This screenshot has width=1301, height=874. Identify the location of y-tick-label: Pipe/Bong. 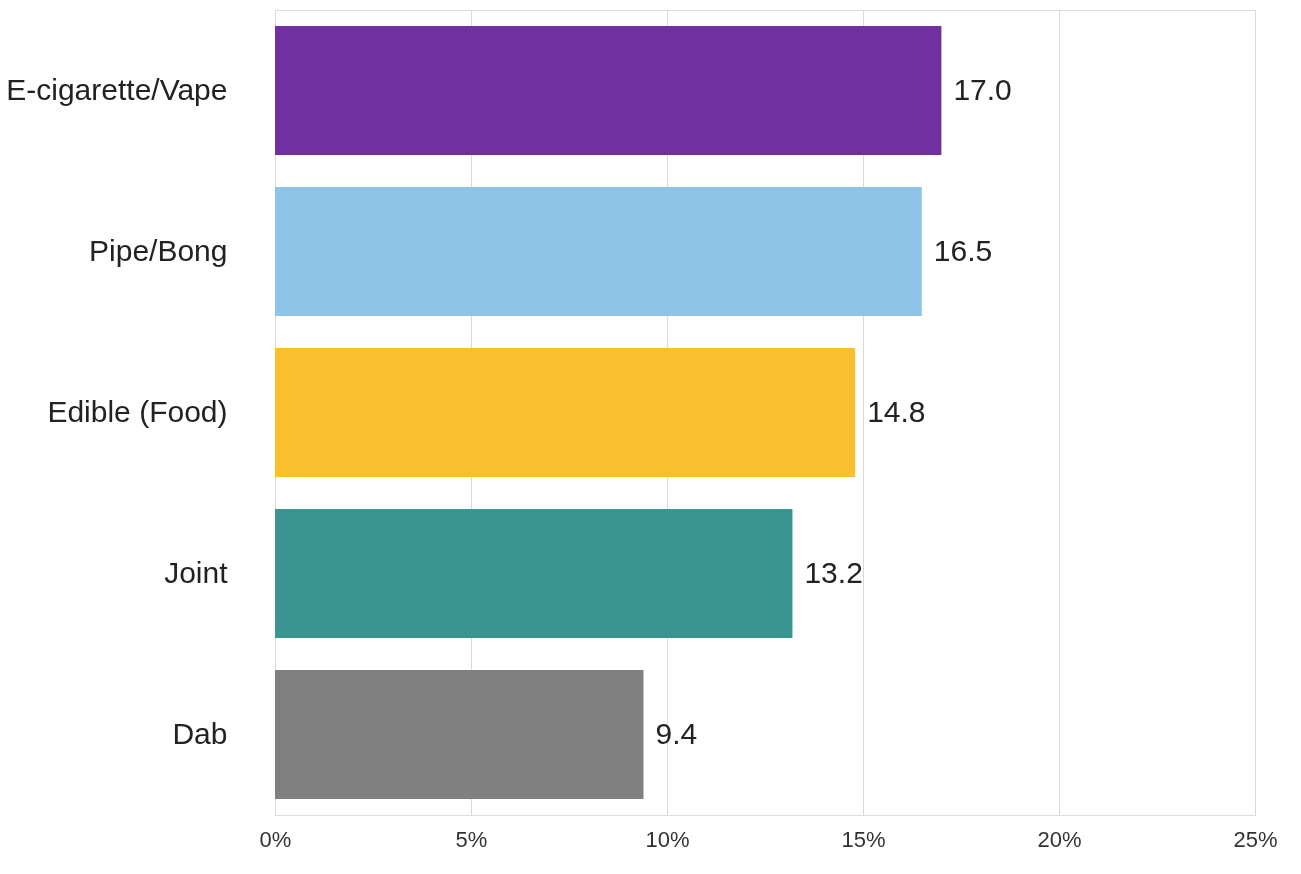
(158, 250).